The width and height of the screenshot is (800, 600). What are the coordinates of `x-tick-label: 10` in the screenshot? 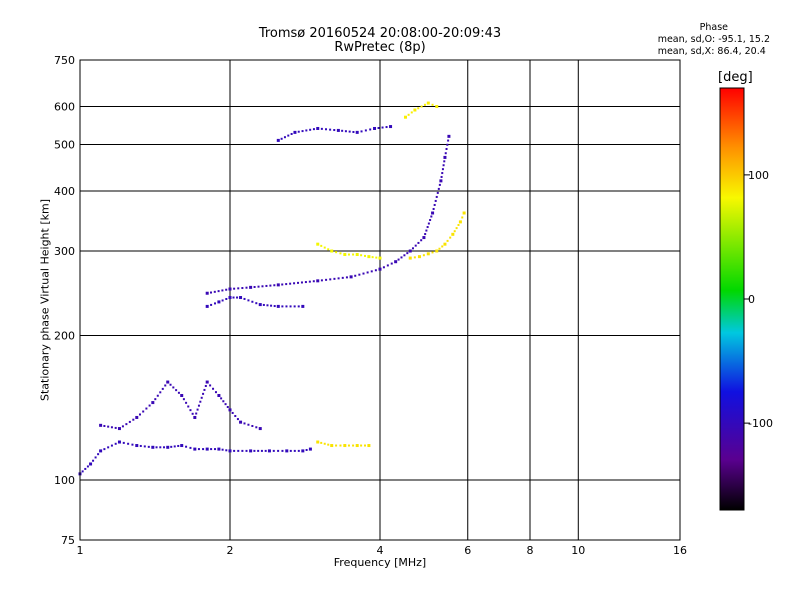 It's located at (578, 550).